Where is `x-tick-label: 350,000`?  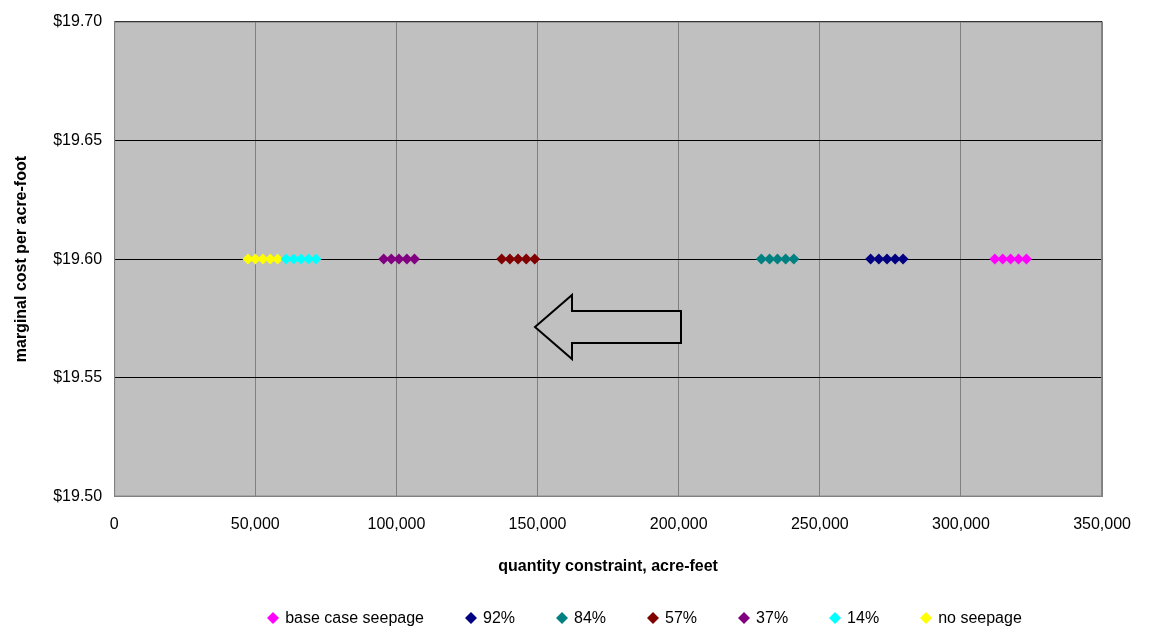
x-tick-label: 350,000 is located at coordinates (1102, 523).